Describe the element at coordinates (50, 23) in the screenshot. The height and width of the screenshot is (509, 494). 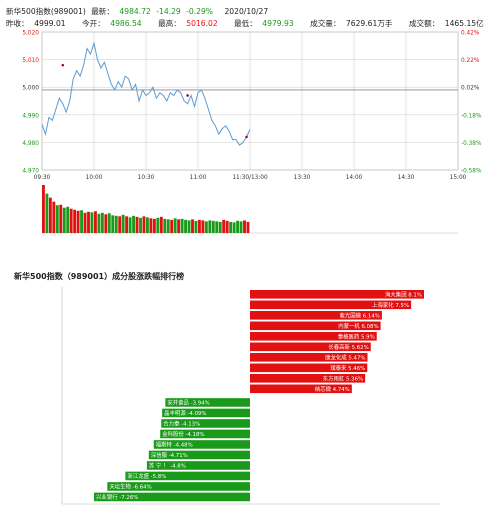
I see `prev-close-value: 4999.01` at that location.